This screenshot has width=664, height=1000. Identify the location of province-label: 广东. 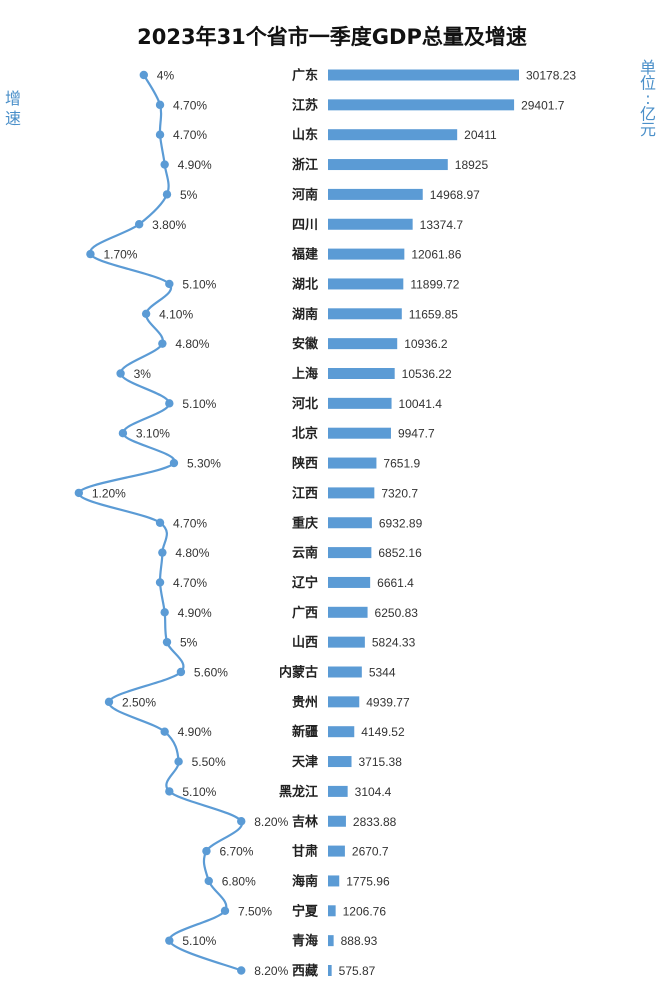
(305, 76).